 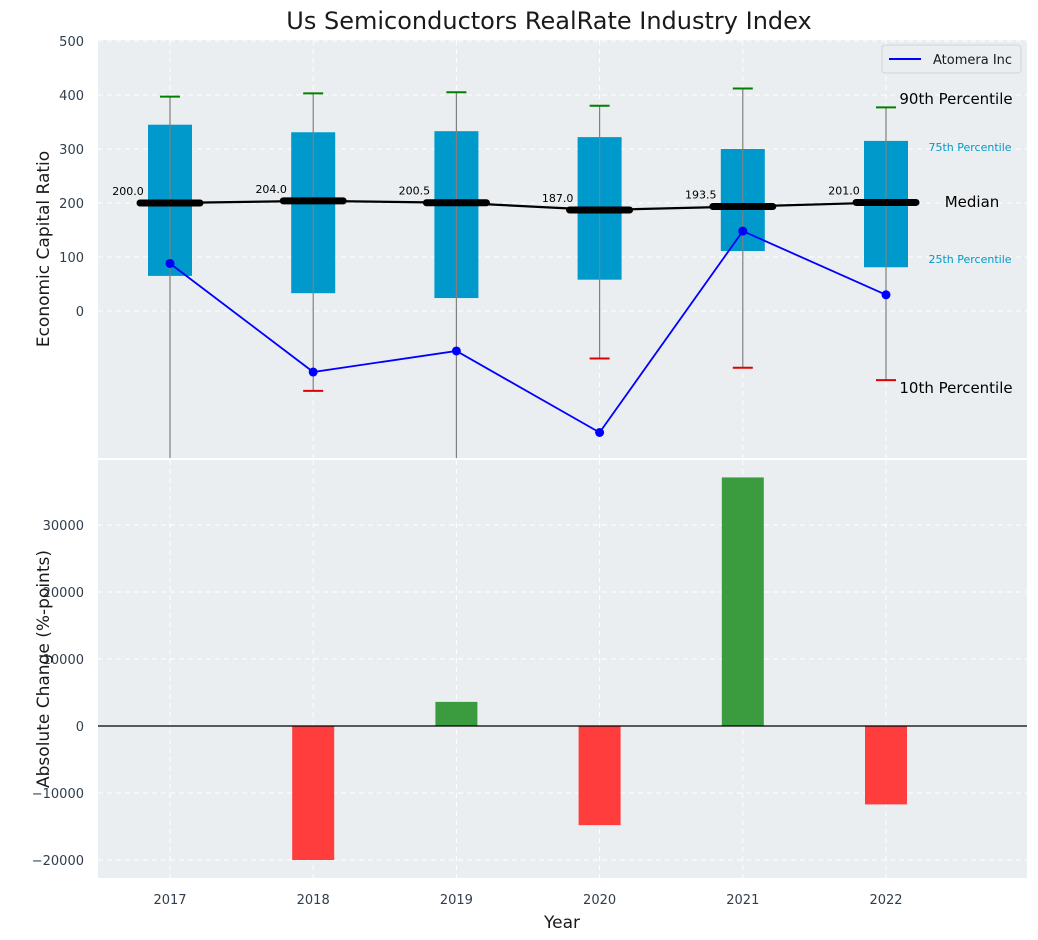 What do you see at coordinates (44, 249) in the screenshot?
I see `top-y-axis-label: Economic Capital Ratio` at bounding box center [44, 249].